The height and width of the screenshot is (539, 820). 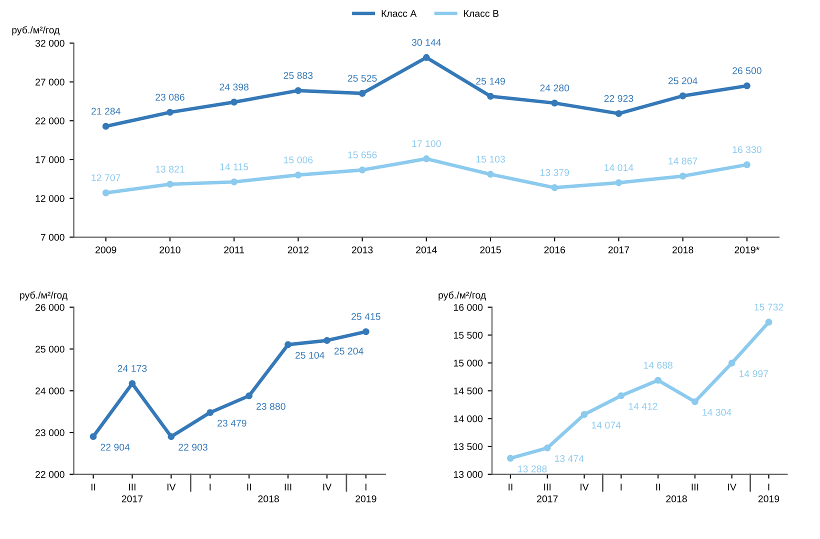 I want to click on data-label: 13 288, so click(x=532, y=468).